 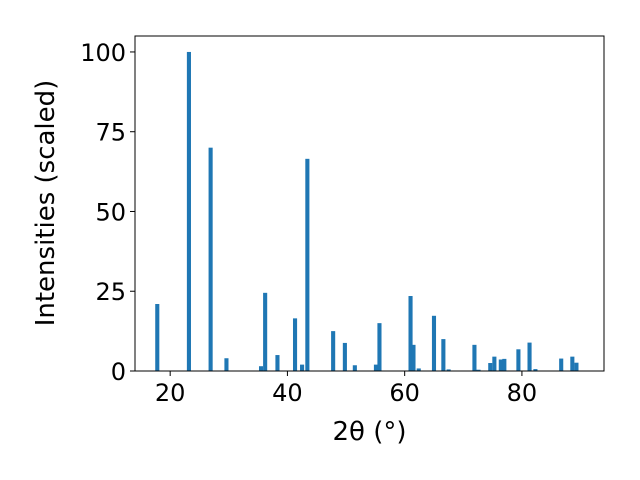 I want to click on x-axis: 20 40 60 80, so click(x=346, y=389).